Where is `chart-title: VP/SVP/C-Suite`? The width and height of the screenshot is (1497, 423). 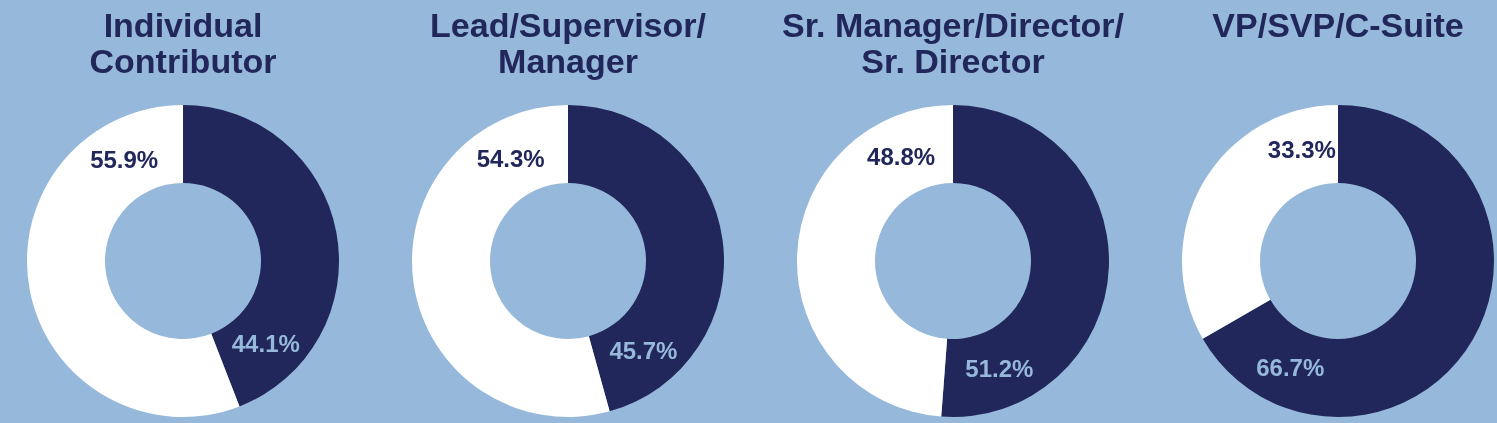
chart-title: VP/SVP/C-Suite is located at coordinates (1338, 25).